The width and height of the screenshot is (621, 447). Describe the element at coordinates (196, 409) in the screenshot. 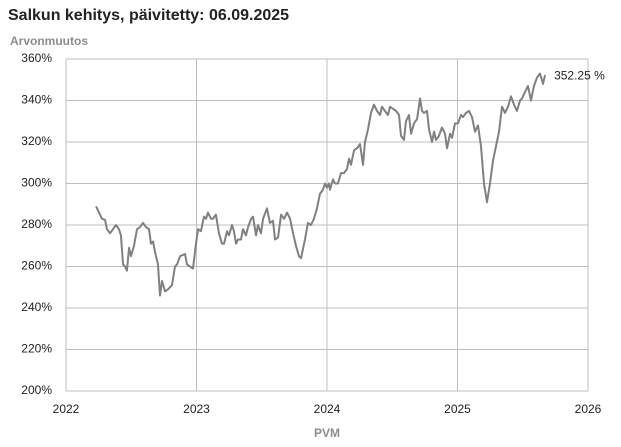

I see `x-tick-label: 2023` at that location.